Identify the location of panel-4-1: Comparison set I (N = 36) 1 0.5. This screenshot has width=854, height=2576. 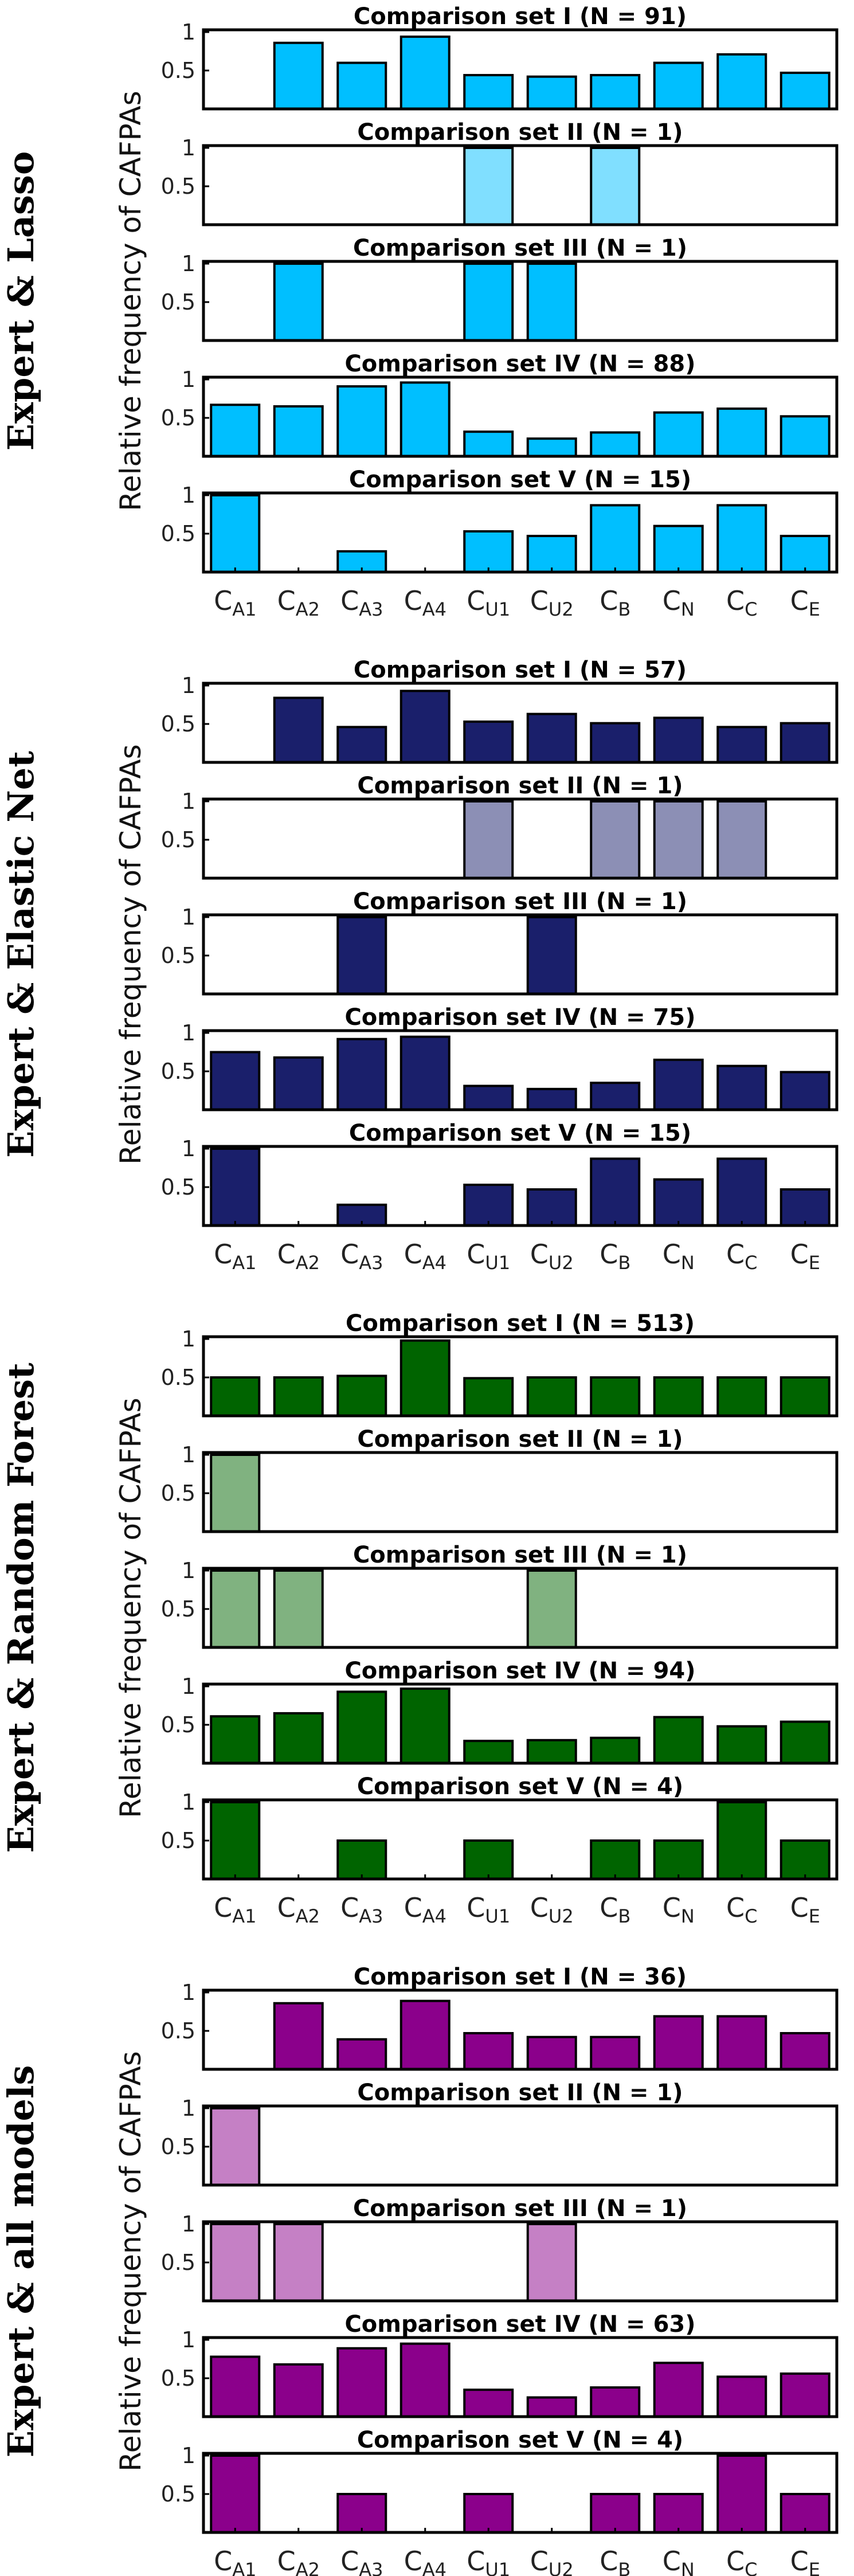
(500, 2017).